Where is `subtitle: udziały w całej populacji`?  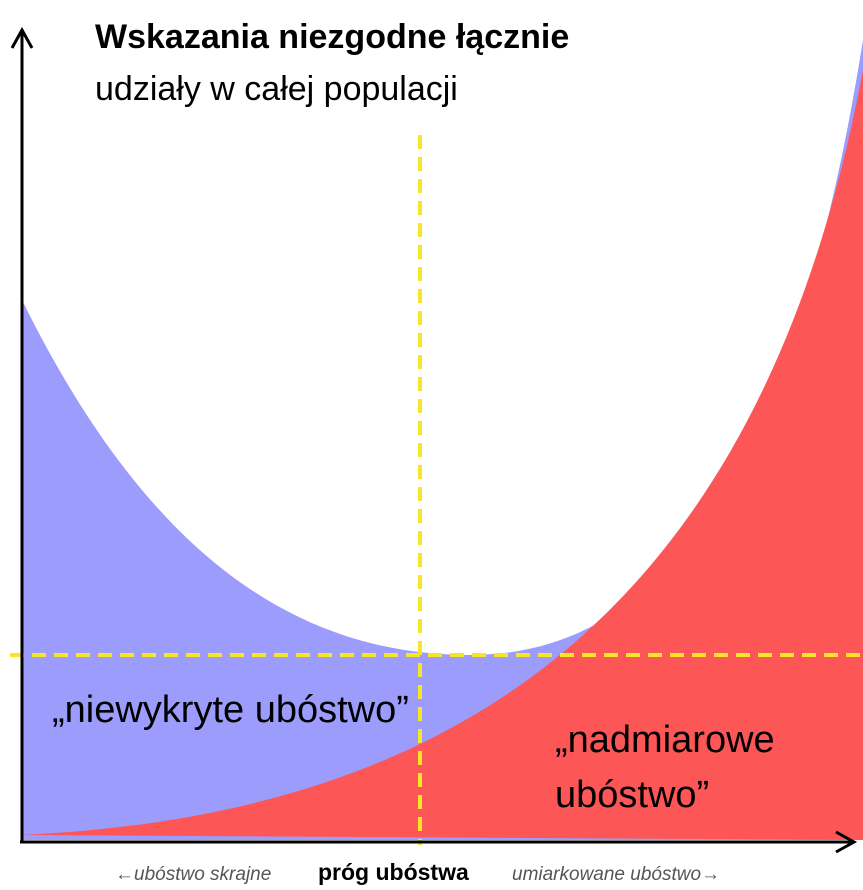
subtitle: udziały w całej populacji is located at coordinates (276, 89).